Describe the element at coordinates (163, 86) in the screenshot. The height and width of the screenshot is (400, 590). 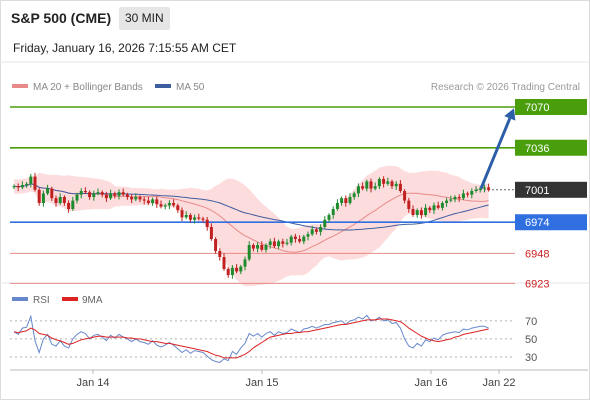
I see `legend-swatch-ma50` at that location.